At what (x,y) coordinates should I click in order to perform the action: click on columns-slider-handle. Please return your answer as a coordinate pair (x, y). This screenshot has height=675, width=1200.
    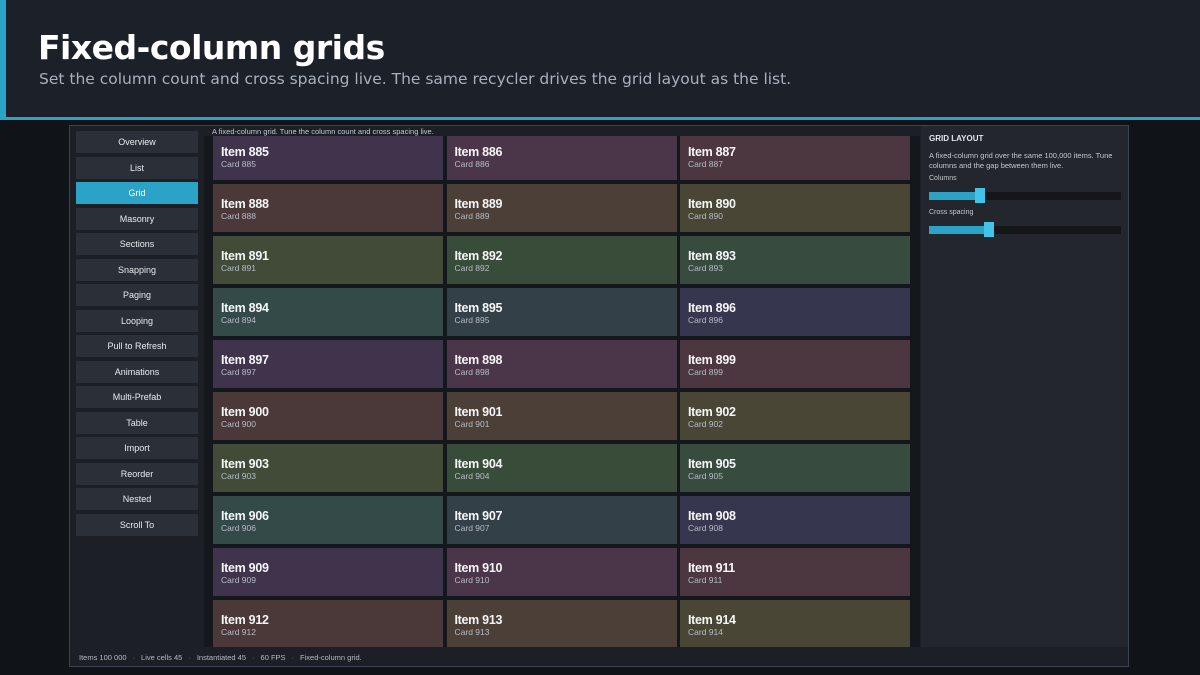
    Looking at the image, I should click on (979, 195).